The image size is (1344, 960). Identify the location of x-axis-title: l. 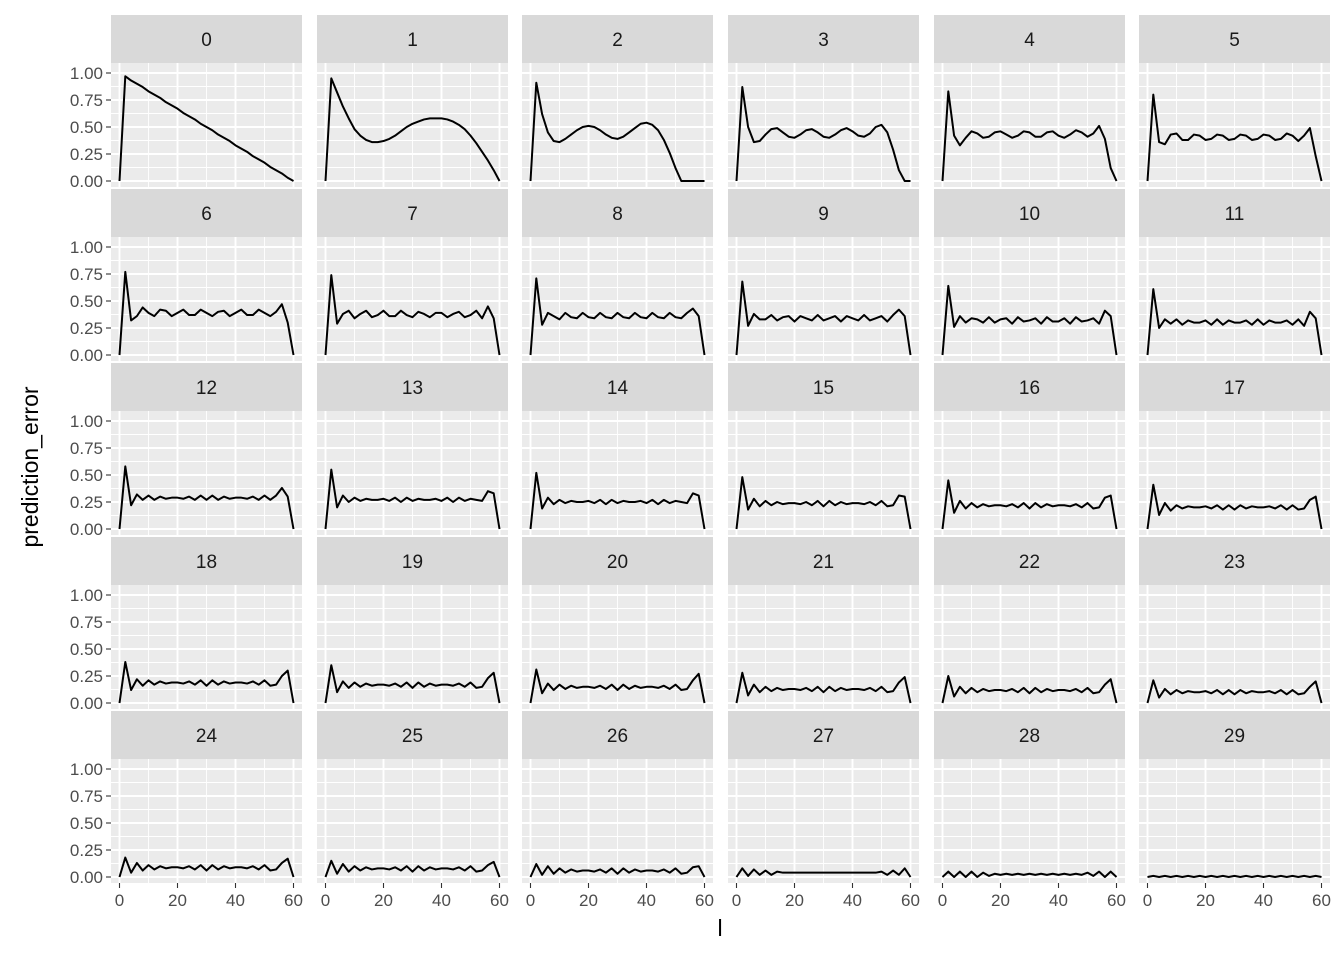
(719, 928).